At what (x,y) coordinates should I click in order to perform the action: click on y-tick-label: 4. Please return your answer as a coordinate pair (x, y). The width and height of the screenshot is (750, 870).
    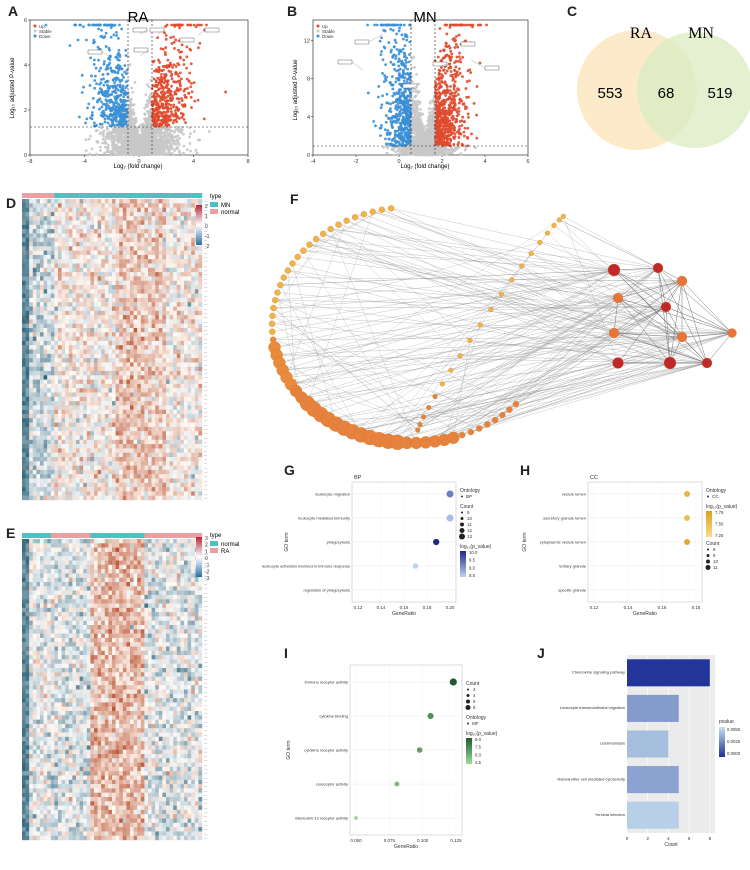
    Looking at the image, I should click on (308, 118).